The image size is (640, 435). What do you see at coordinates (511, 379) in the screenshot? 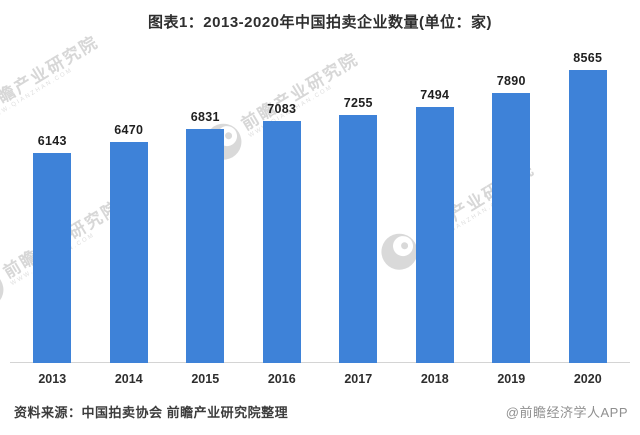
I see `x-axis-tick-label: 2019` at bounding box center [511, 379].